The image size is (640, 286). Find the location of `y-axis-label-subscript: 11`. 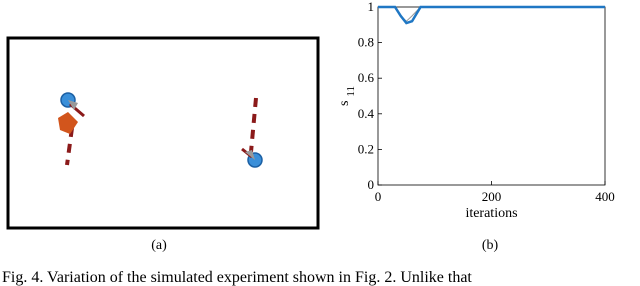

y-axis-label-subscript: 11 is located at coordinates (351, 91).